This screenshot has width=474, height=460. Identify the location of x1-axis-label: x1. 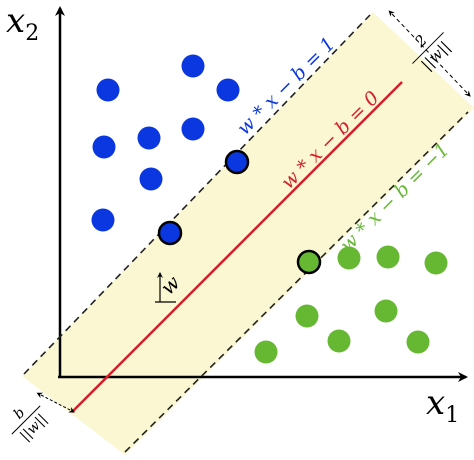
(442, 405).